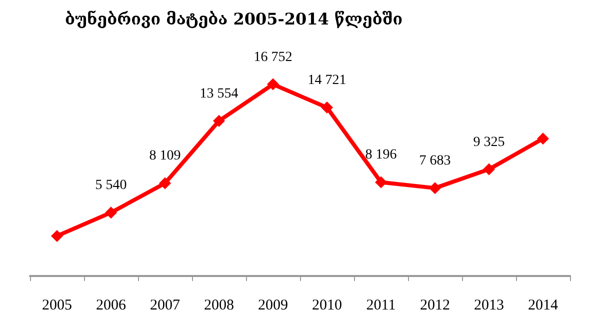  I want to click on chart-title: ბუნებრივი მატება 2005-2014 წლებში, so click(234, 19).